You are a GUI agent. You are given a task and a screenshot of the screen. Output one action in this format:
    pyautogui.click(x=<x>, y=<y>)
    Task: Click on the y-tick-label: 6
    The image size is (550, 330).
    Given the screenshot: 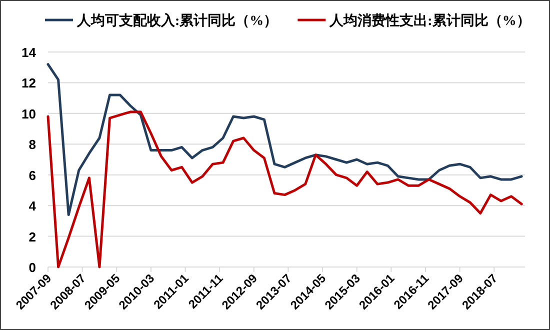 What is the action you would take?
    pyautogui.click(x=32, y=175)
    